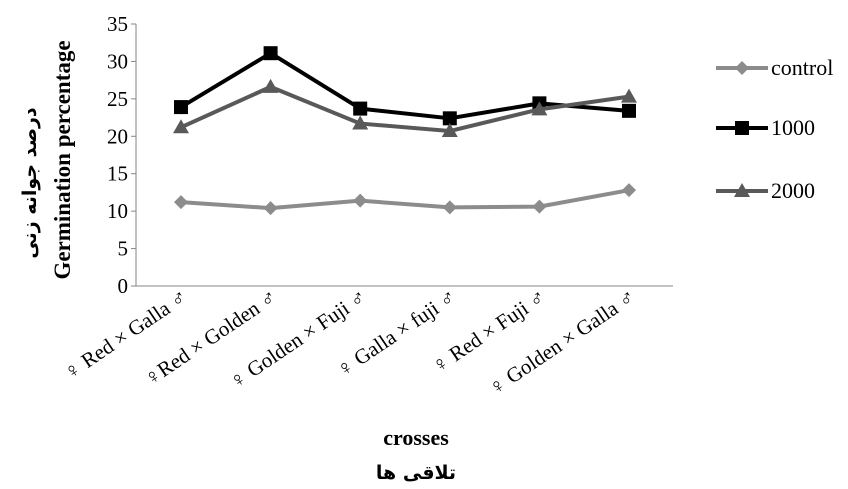  I want to click on y-tick-label: 30, so click(117, 61).